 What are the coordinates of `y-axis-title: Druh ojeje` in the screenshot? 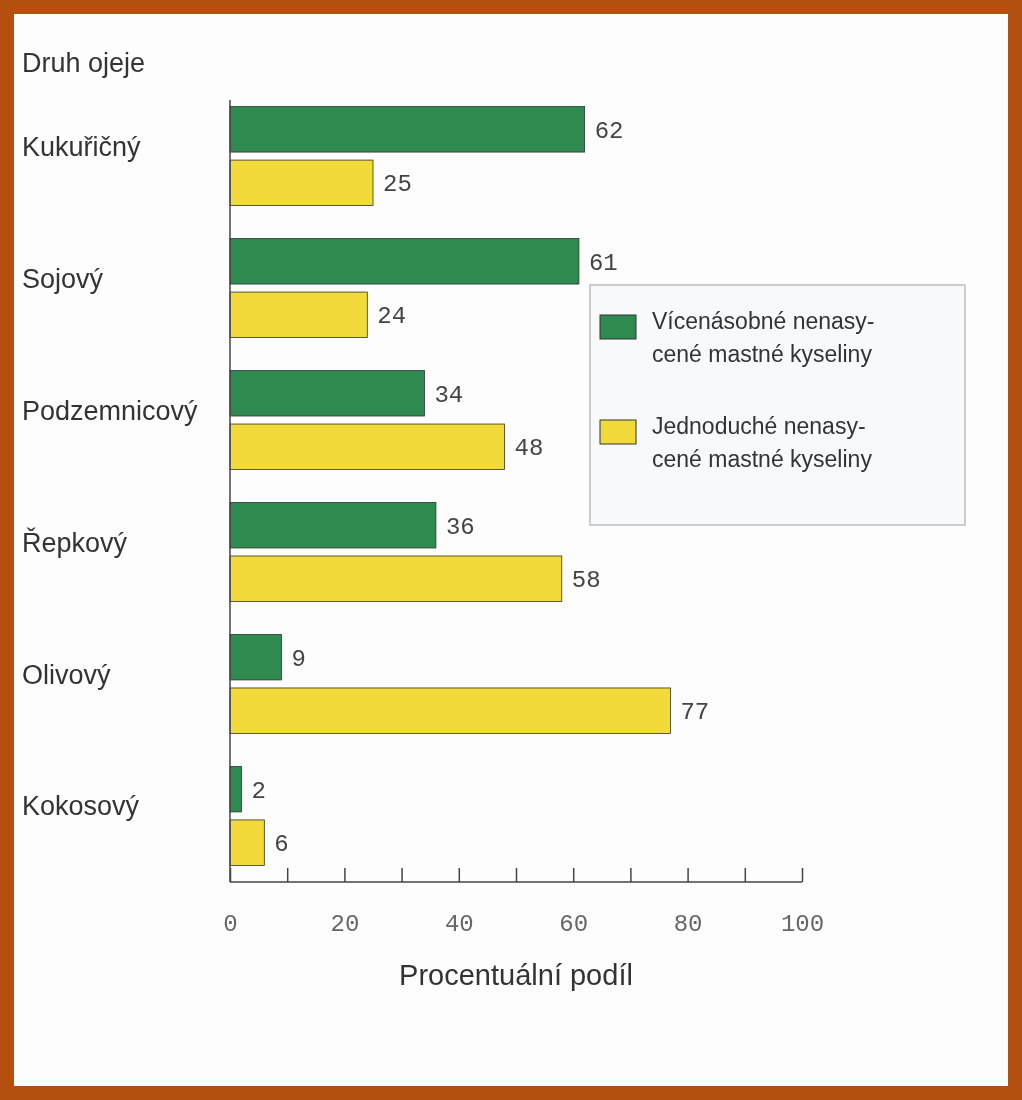 It's located at (84, 63).